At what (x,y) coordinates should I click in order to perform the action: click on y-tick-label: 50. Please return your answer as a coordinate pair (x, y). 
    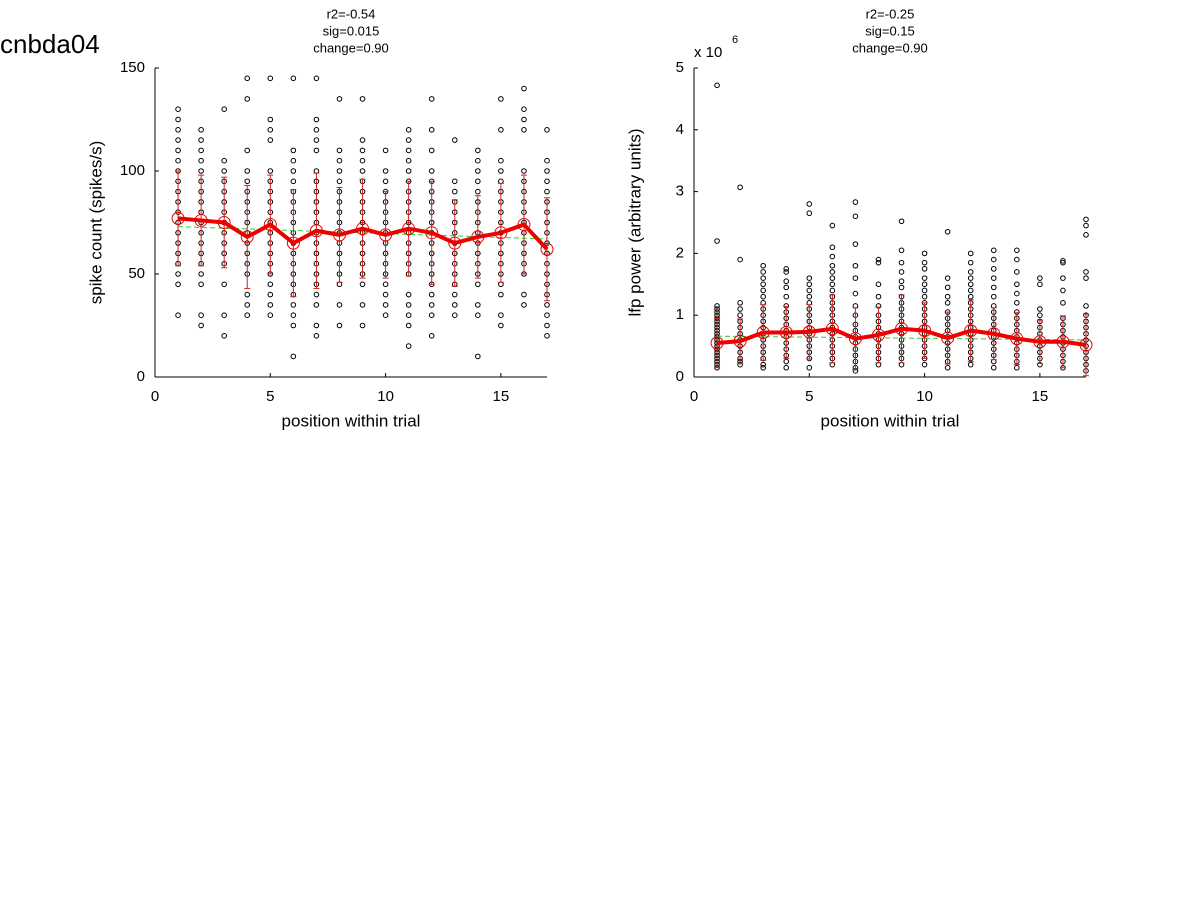
    Looking at the image, I should click on (136, 273).